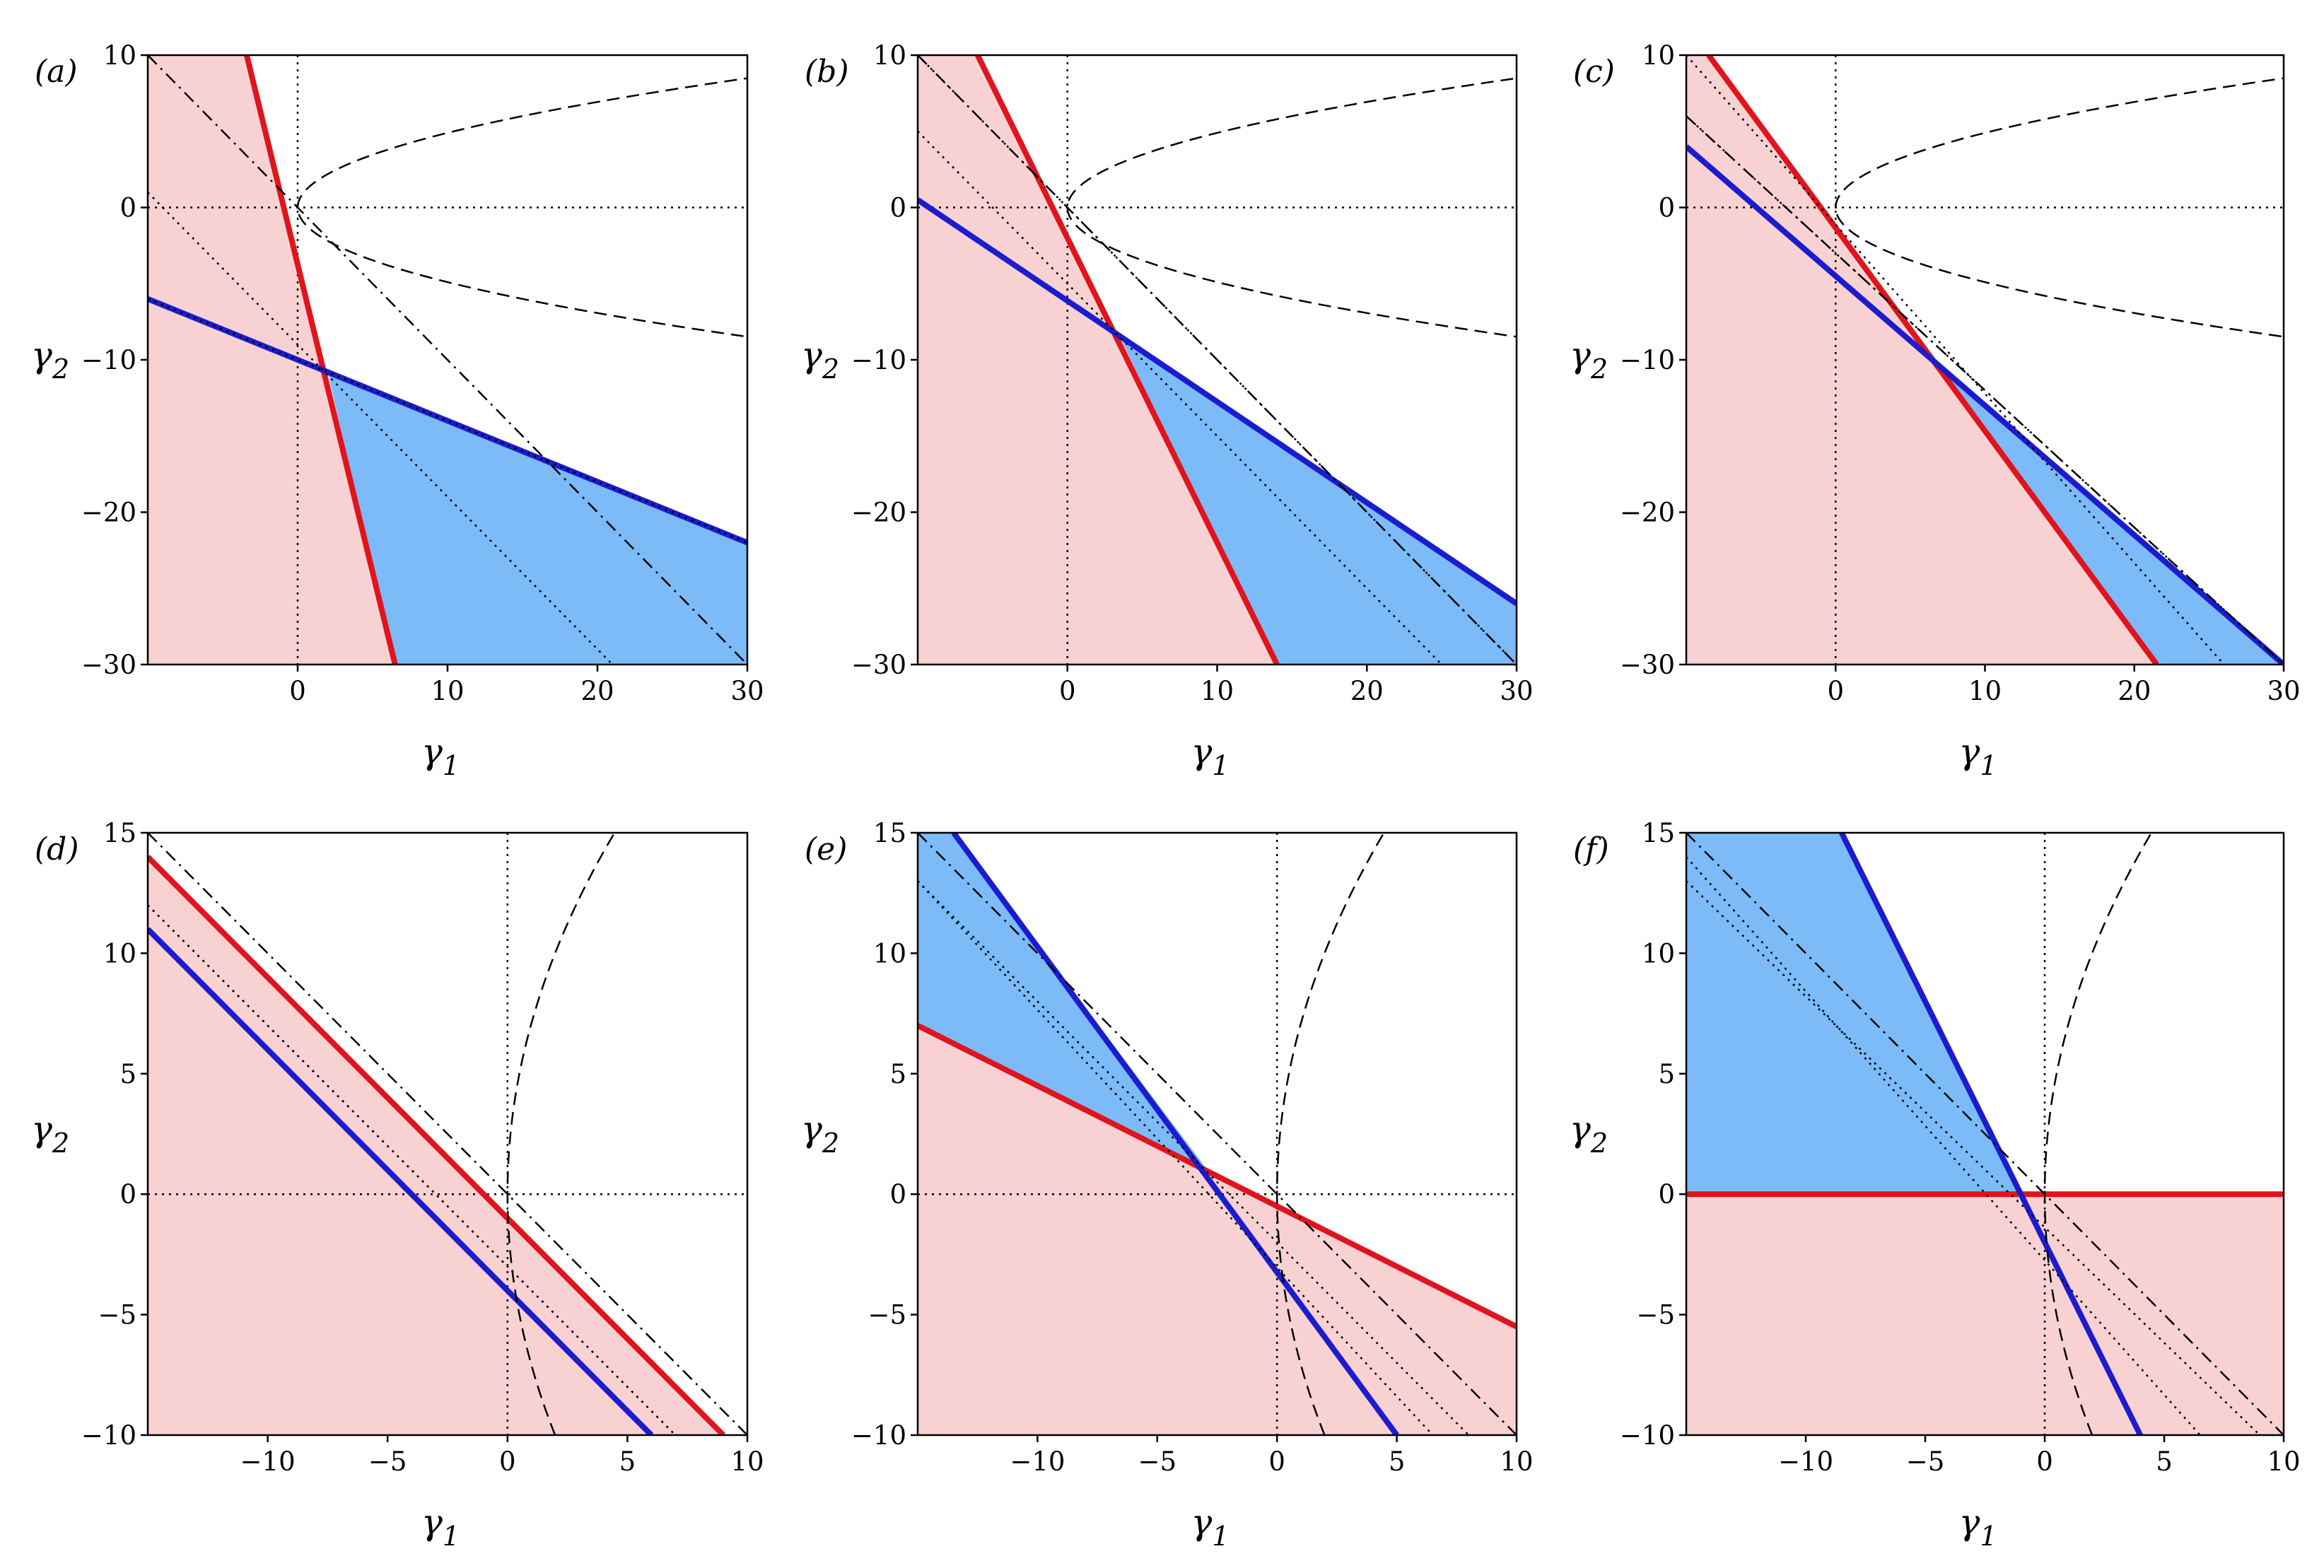  I want to click on panel-label: (b), so click(827, 72).